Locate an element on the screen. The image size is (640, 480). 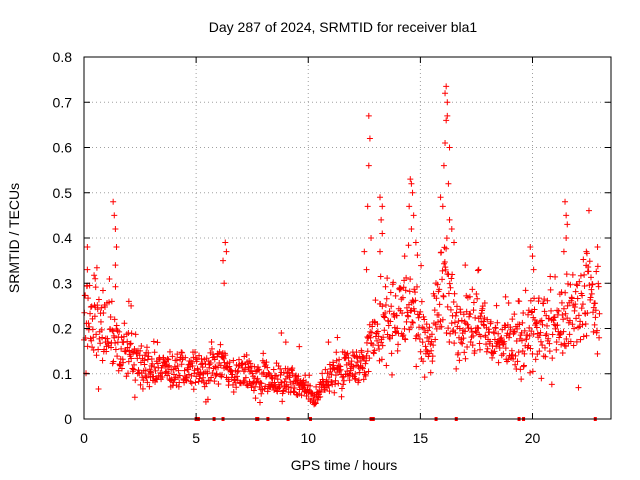
y-tick-label: 0.8 is located at coordinates (63, 57).